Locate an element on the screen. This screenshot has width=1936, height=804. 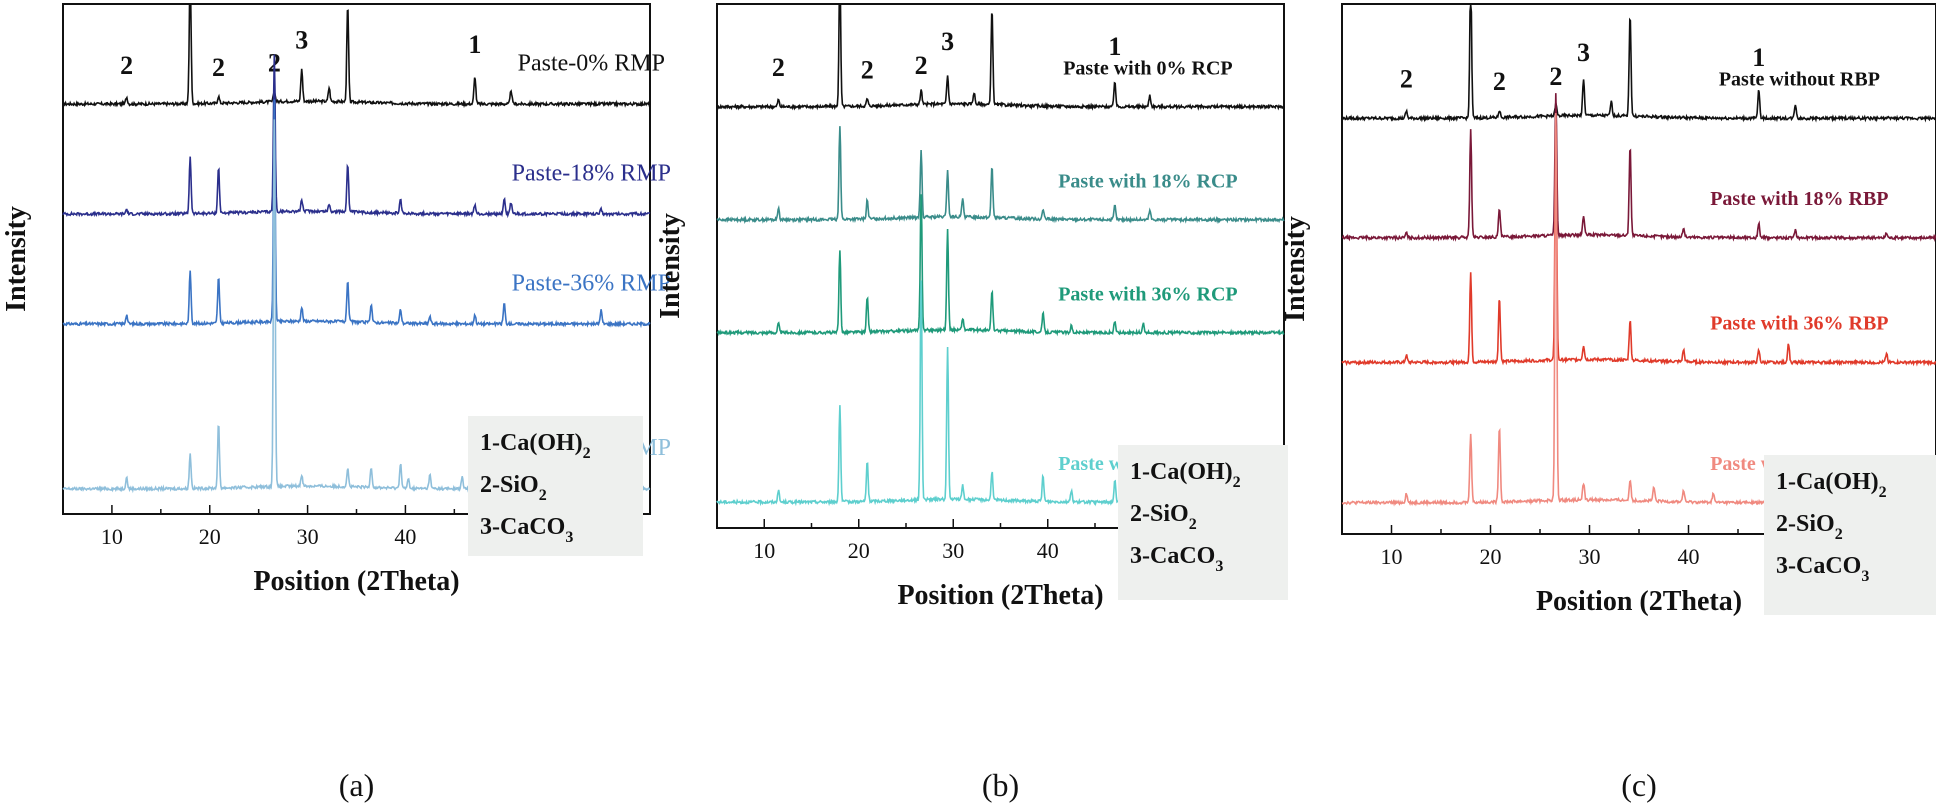
series-label: Paste with 18% RBP is located at coordinates (1799, 199).